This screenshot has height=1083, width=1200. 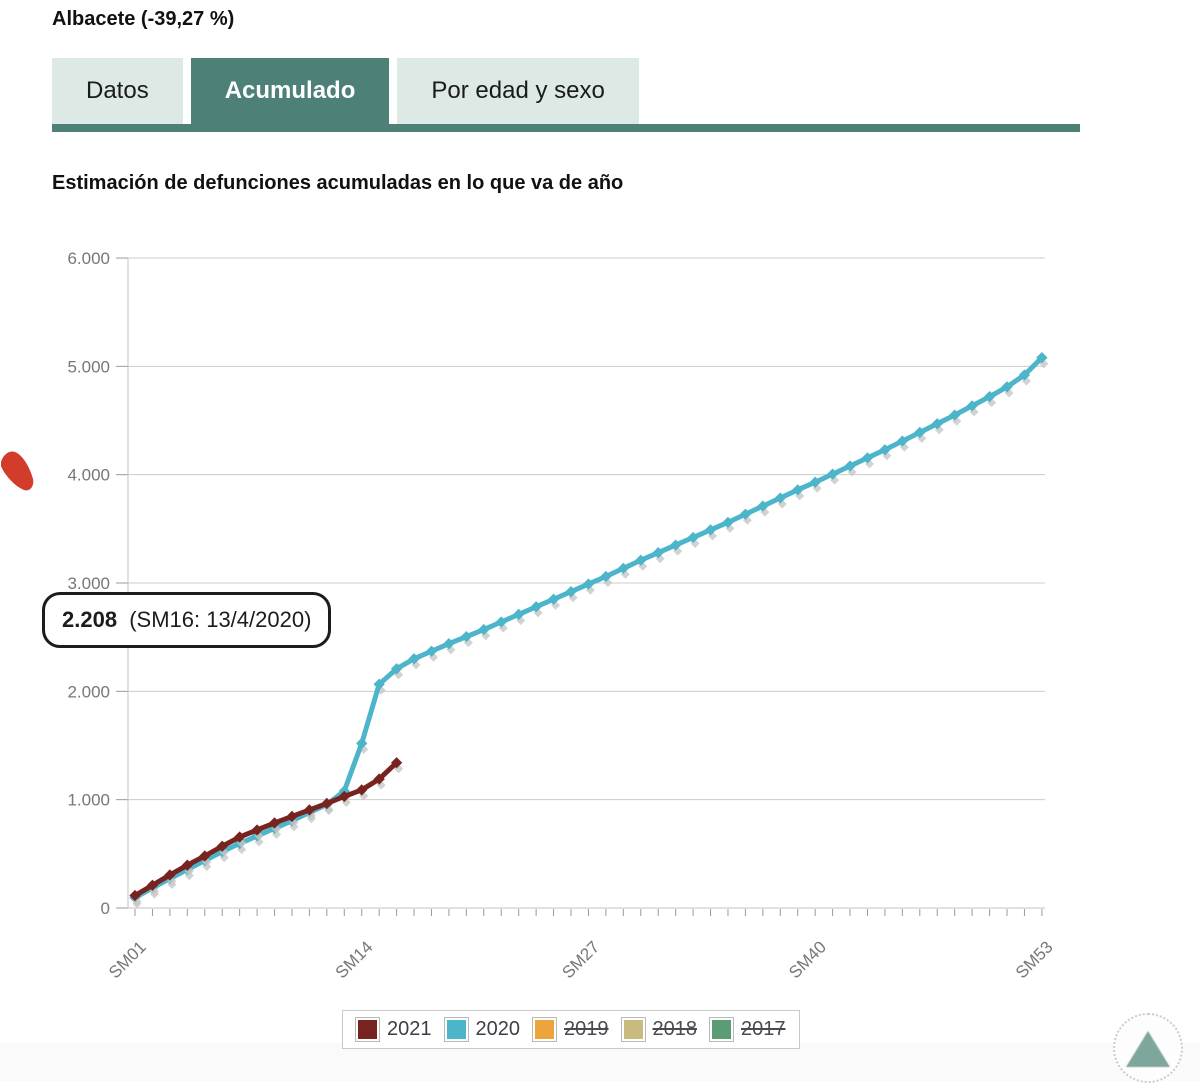 What do you see at coordinates (354, 959) in the screenshot?
I see `x-axis-label: SM14` at bounding box center [354, 959].